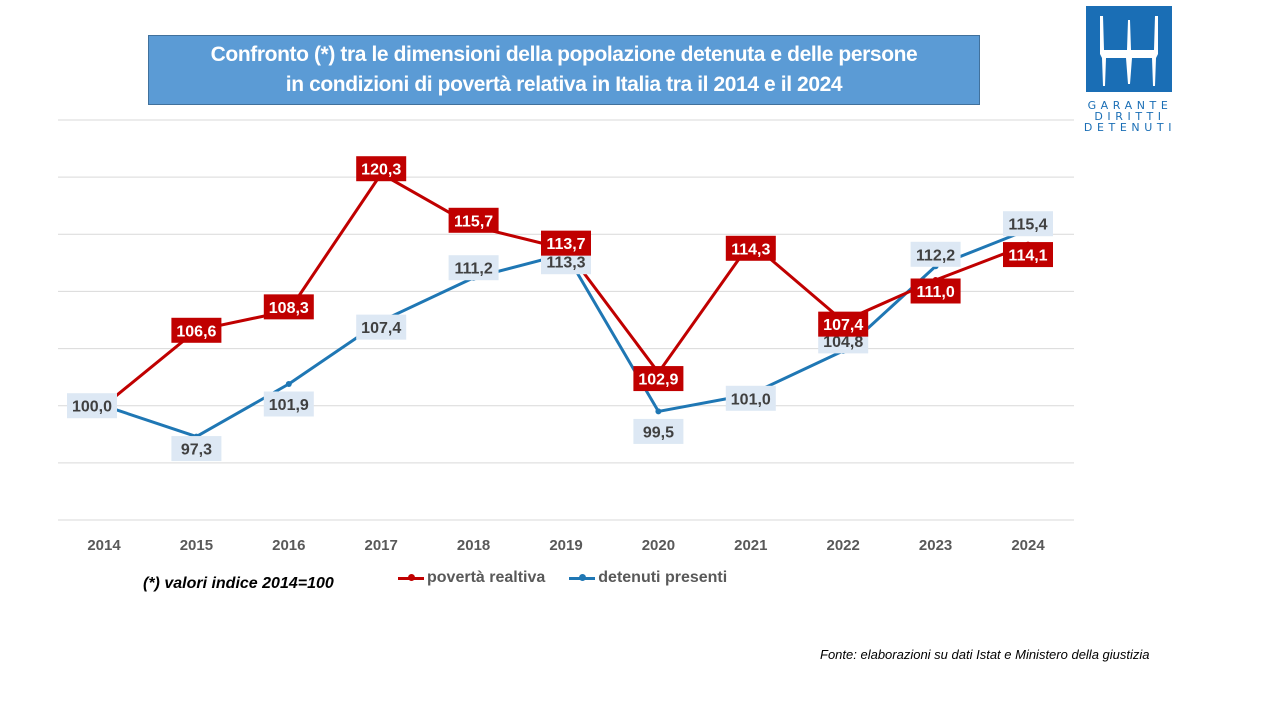 The image size is (1280, 720). I want to click on data-label-poverta: 111,0, so click(935, 292).